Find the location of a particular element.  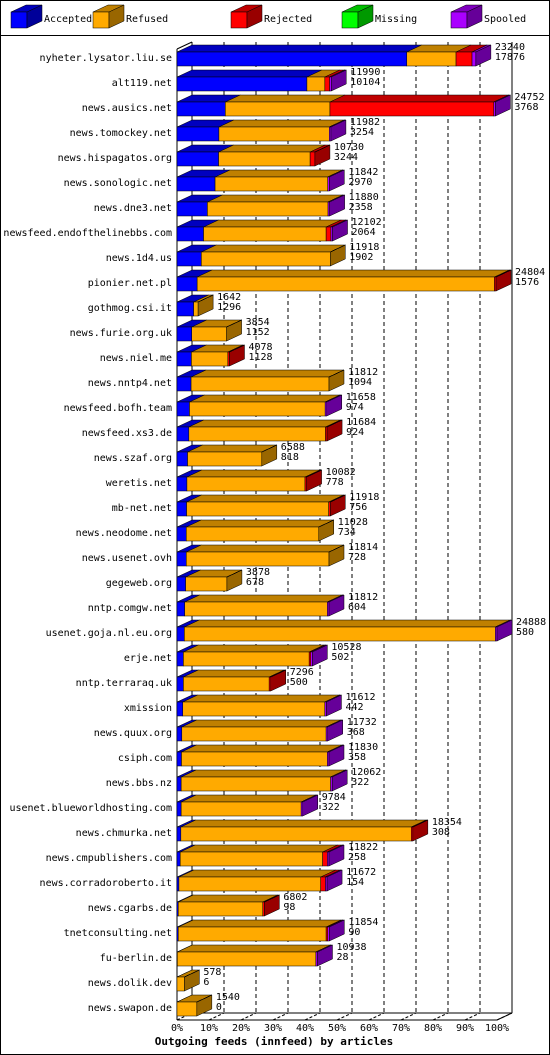

x-axis-title: Outgoing feeds (innfeed) by articles is located at coordinates (274, 1041).